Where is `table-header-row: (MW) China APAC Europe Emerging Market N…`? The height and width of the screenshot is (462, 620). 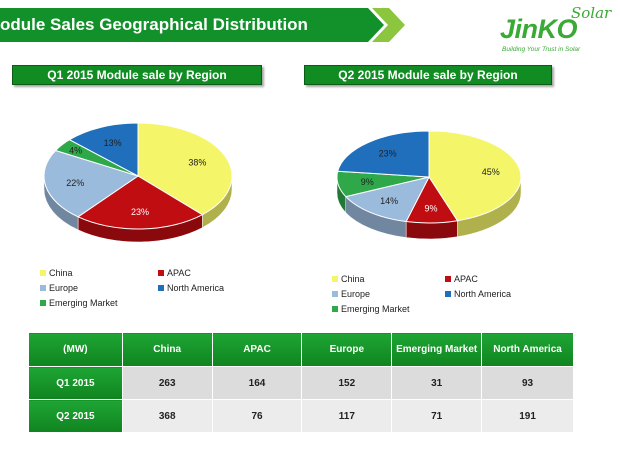 table-header-row: (MW) China APAC Europe Emerging Market N… is located at coordinates (301, 349).